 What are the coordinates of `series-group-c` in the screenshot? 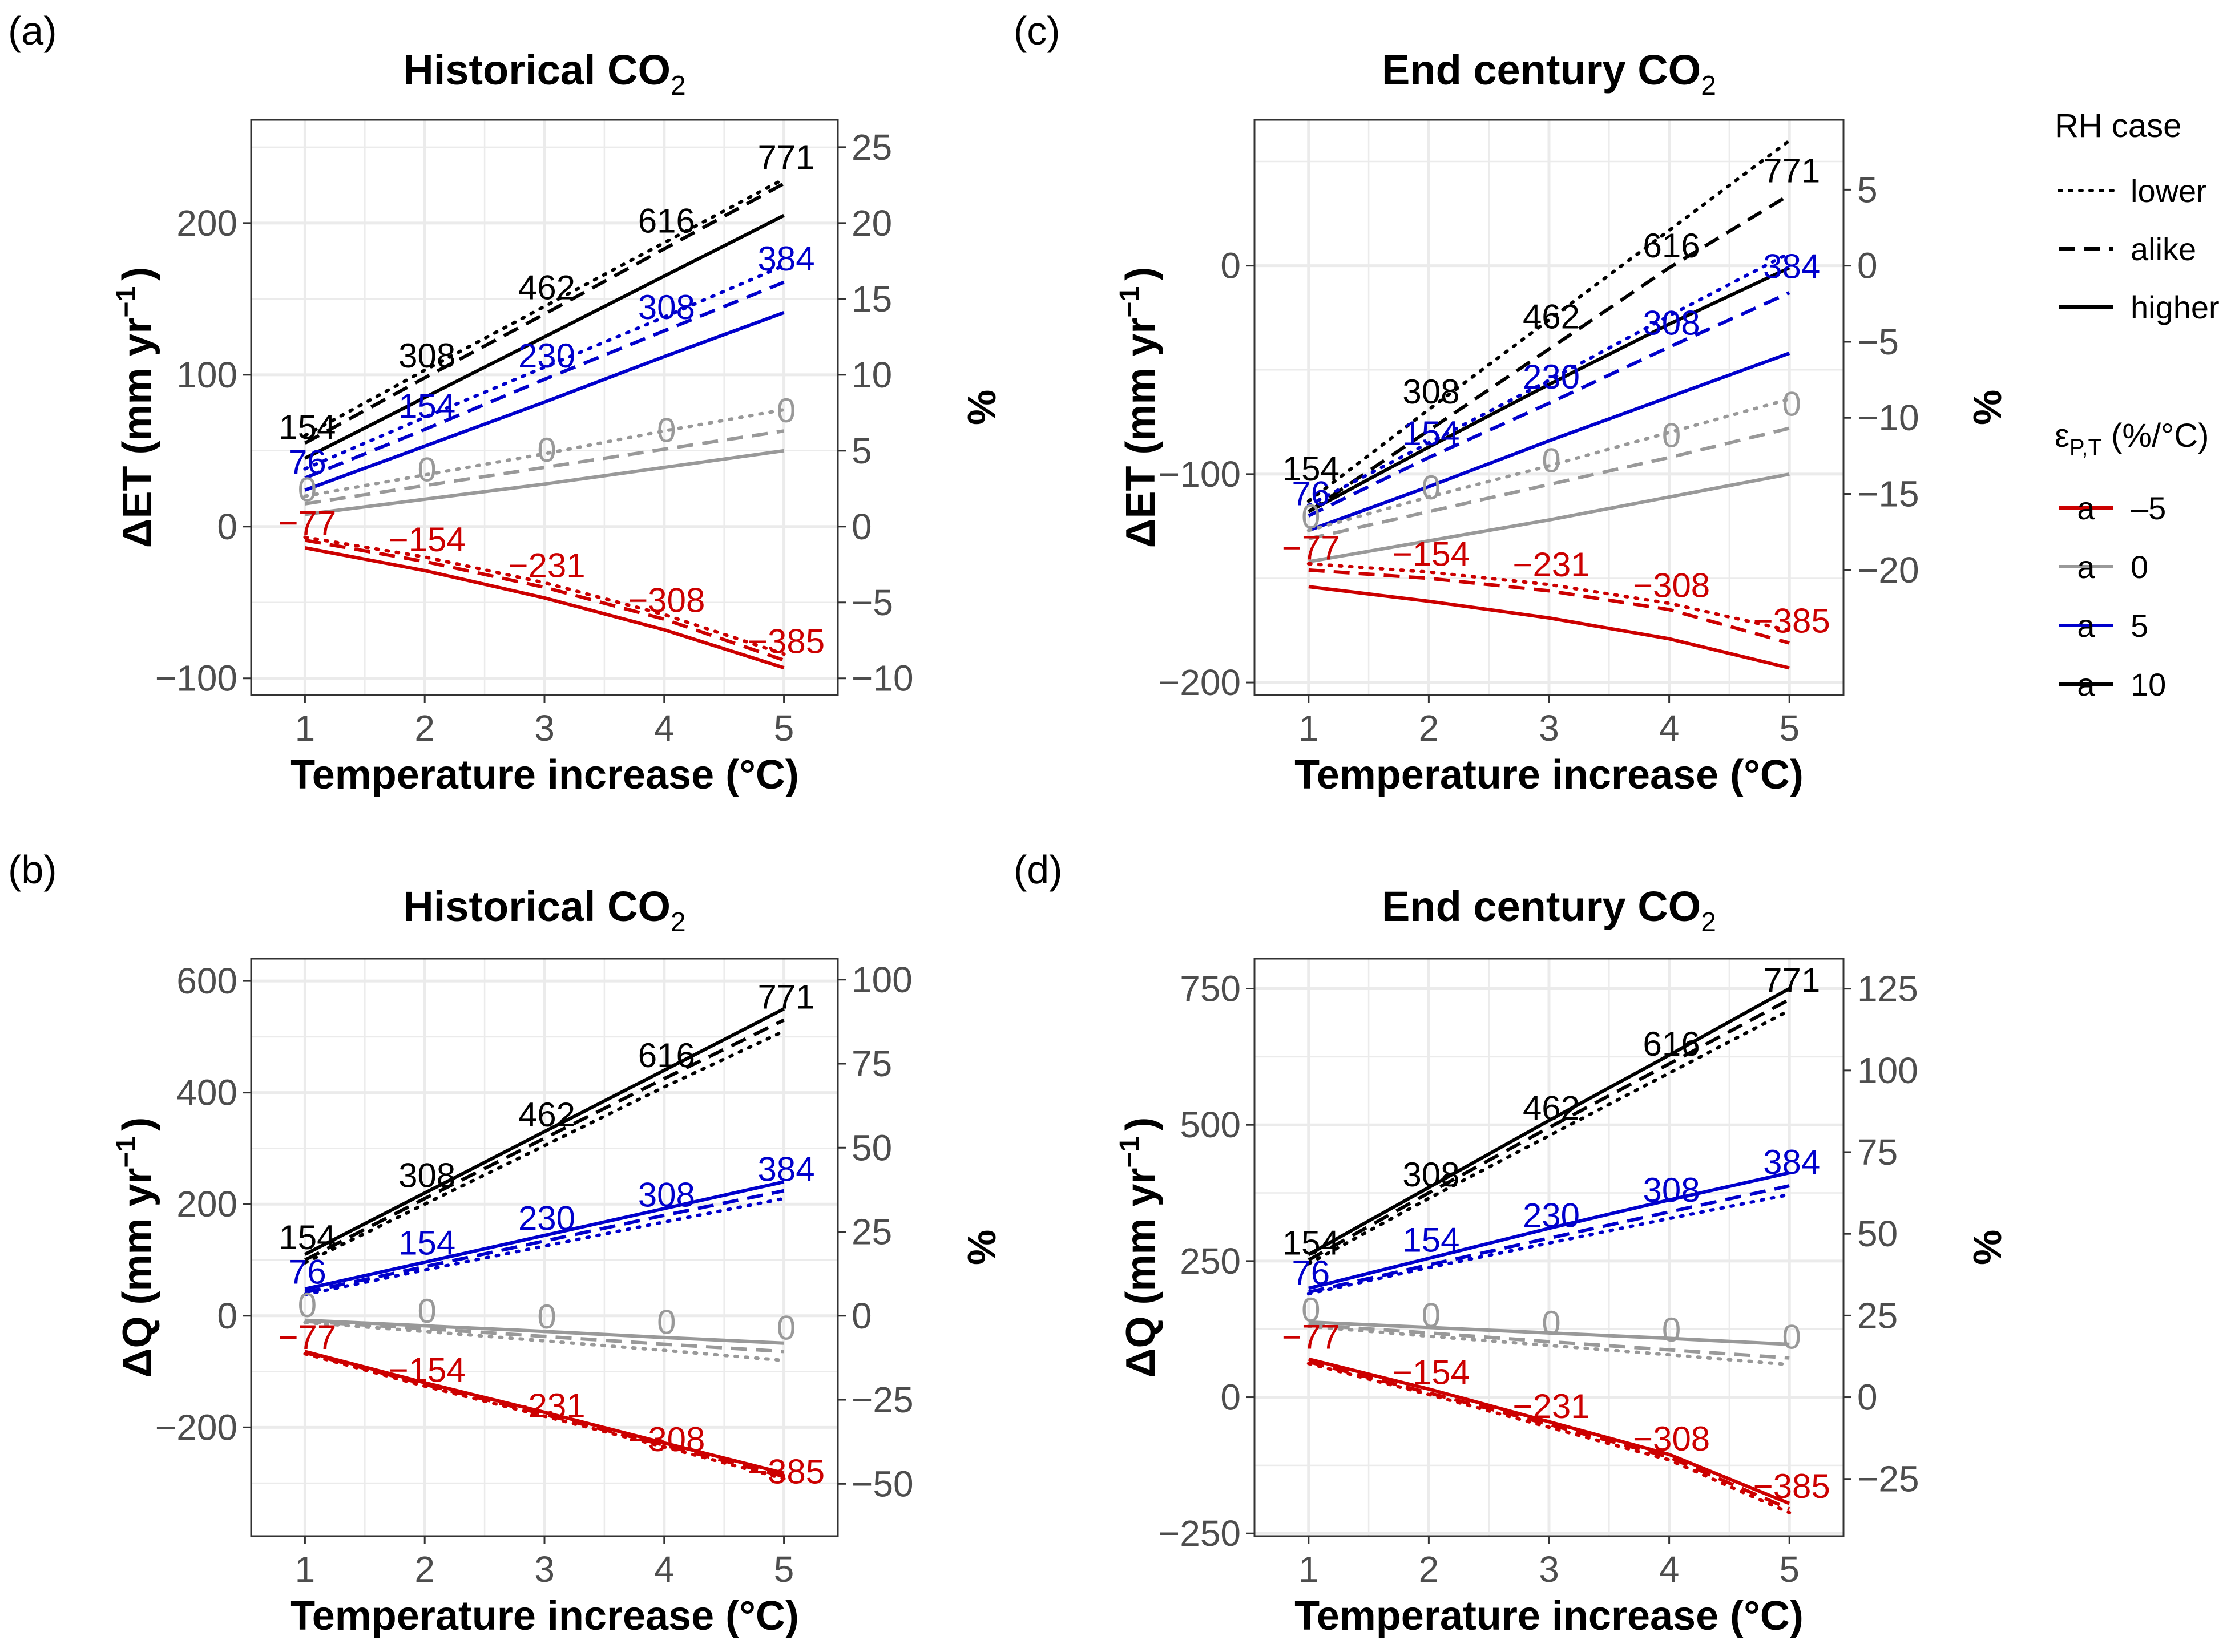 It's located at (1549, 404).